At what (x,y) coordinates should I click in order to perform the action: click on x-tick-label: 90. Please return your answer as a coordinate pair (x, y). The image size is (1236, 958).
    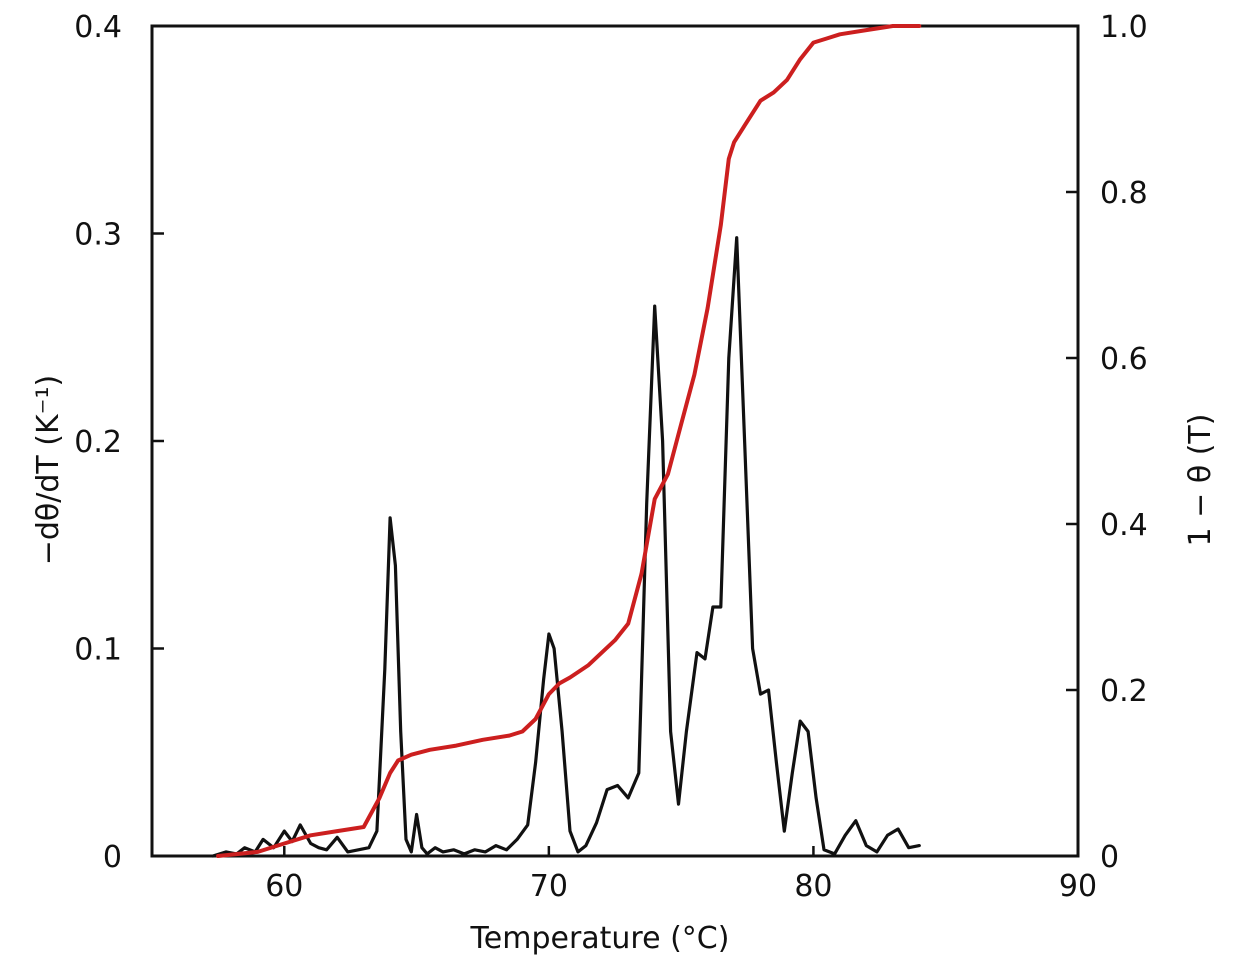
    Looking at the image, I should click on (1078, 886).